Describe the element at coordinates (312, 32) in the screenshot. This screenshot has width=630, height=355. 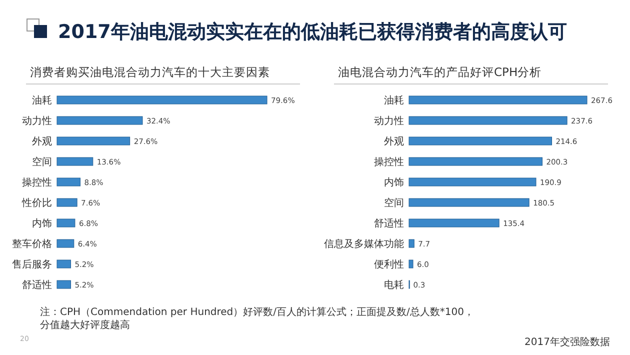
I see `text: 2017年油电混动实实在在的低油耗已获得消费者的高度认可` at that location.